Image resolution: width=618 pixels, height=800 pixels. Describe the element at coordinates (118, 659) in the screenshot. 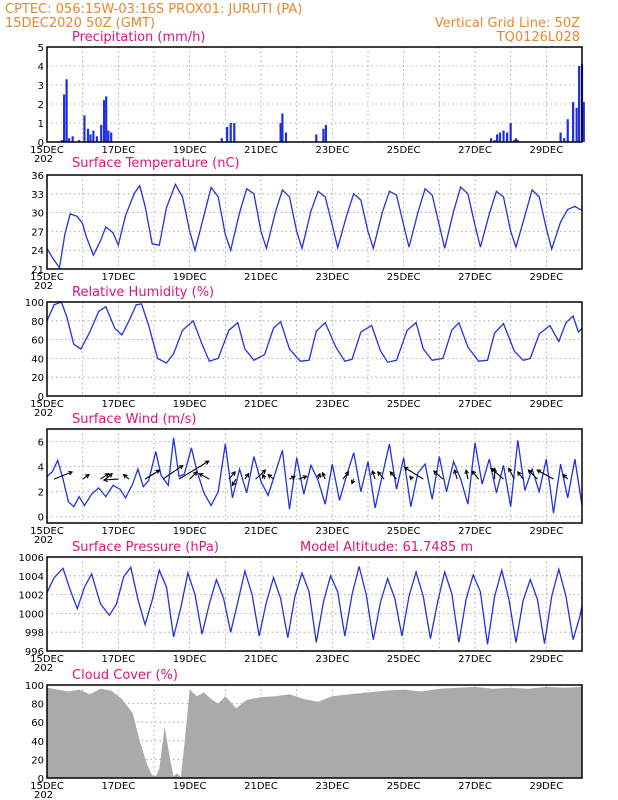

I see `pressure-x-tick-label: 17DEC` at that location.